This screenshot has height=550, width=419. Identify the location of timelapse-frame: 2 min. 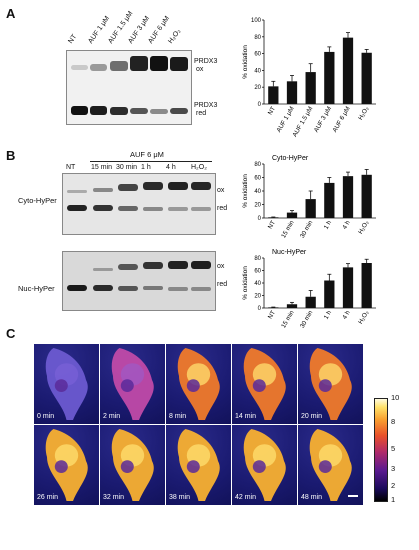
(132, 384).